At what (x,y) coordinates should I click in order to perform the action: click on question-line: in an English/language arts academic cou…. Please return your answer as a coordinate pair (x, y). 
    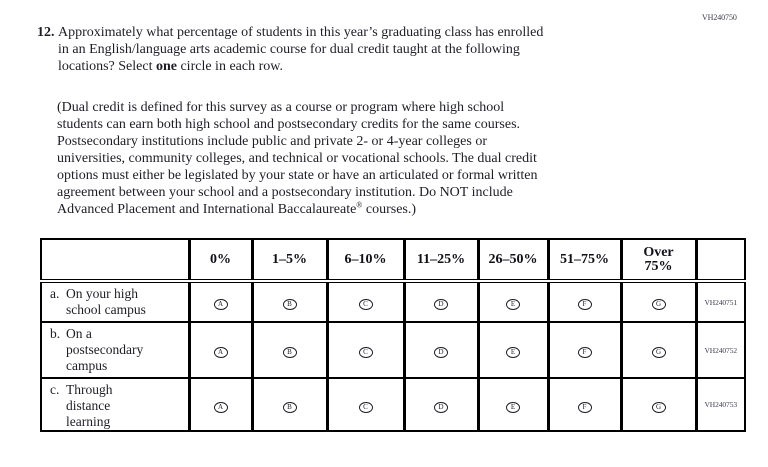
    Looking at the image, I should click on (289, 49).